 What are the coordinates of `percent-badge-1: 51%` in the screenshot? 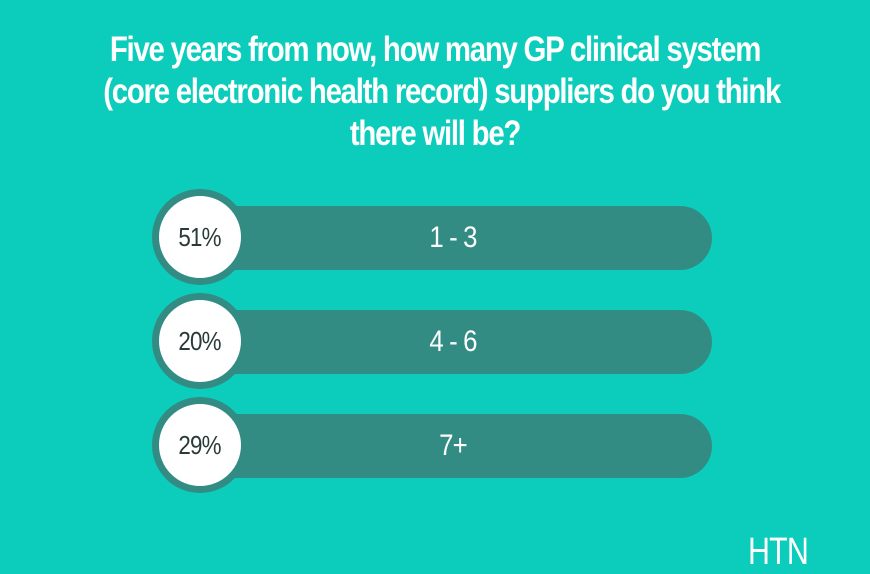 It's located at (200, 237).